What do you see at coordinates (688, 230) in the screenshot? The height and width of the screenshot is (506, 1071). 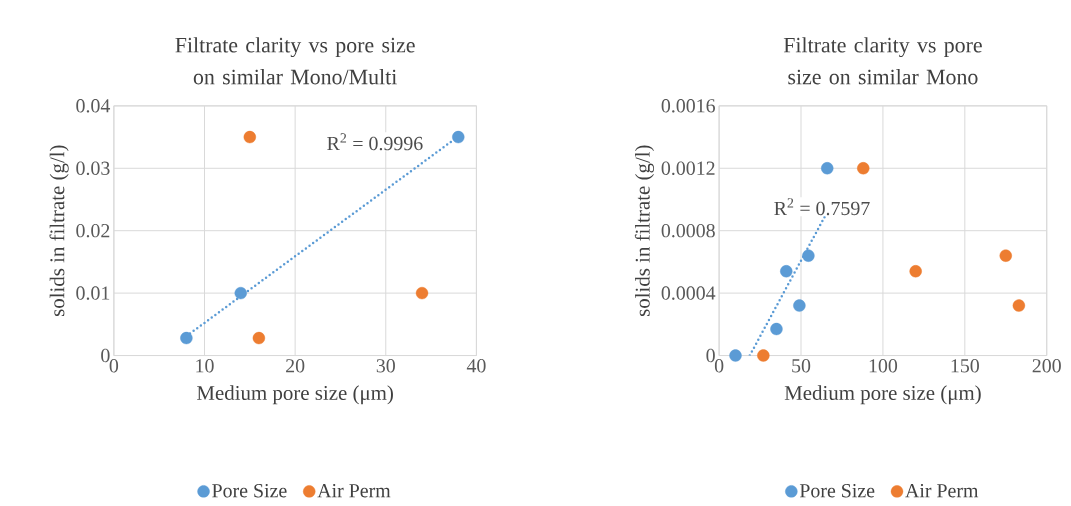 I see `y-tick-label: 0.0008` at bounding box center [688, 230].